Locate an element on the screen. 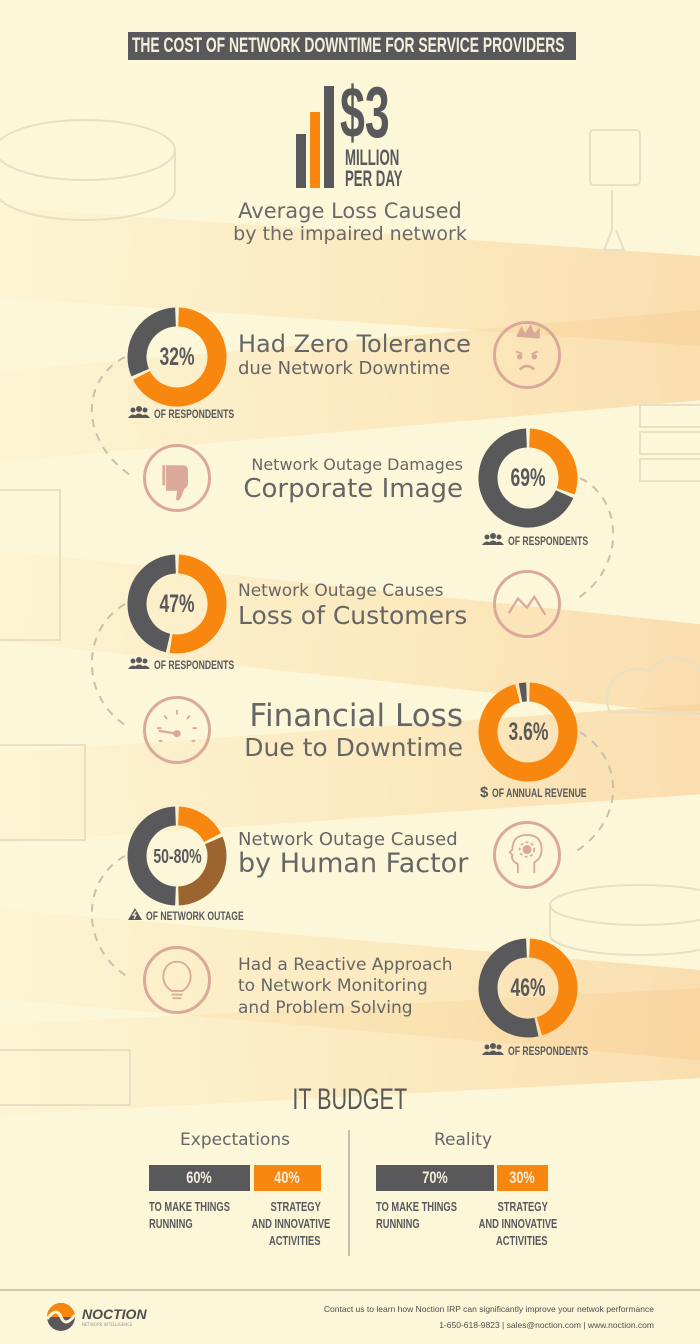  footer-tagline: NETWORK INTELLIGENCE is located at coordinates (107, 1324).